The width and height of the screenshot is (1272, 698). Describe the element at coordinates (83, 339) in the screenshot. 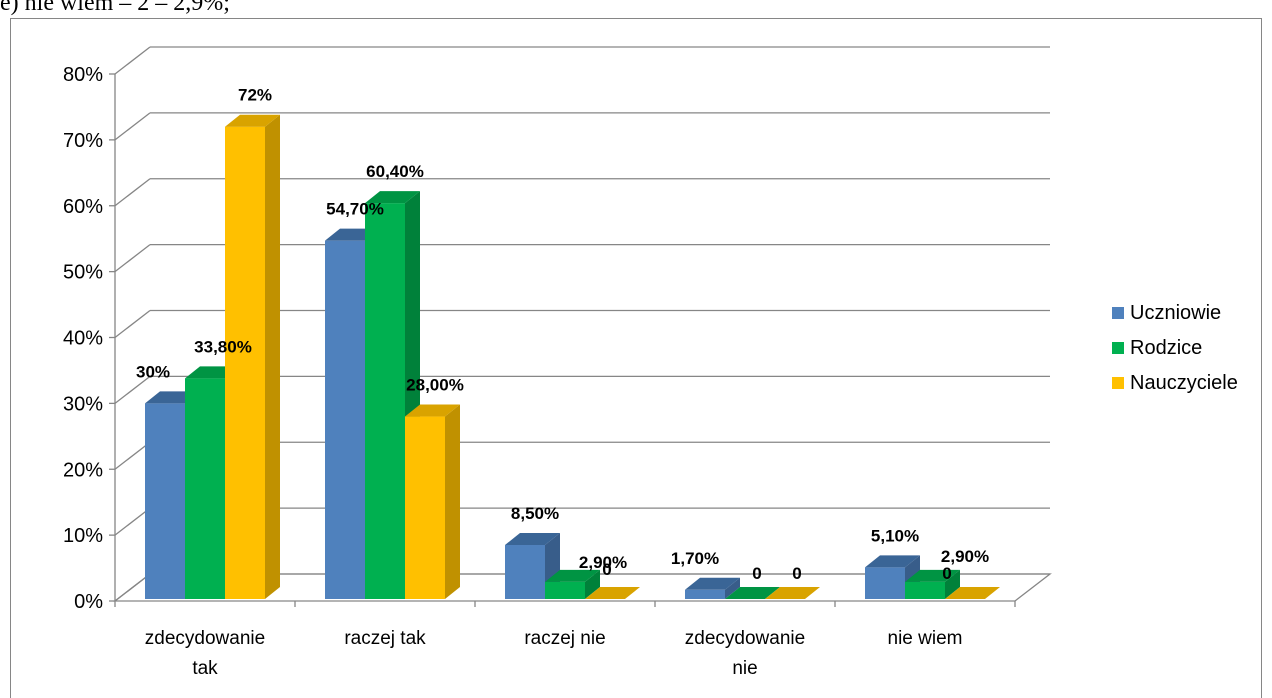

I see `y-tick-label: 40%` at that location.